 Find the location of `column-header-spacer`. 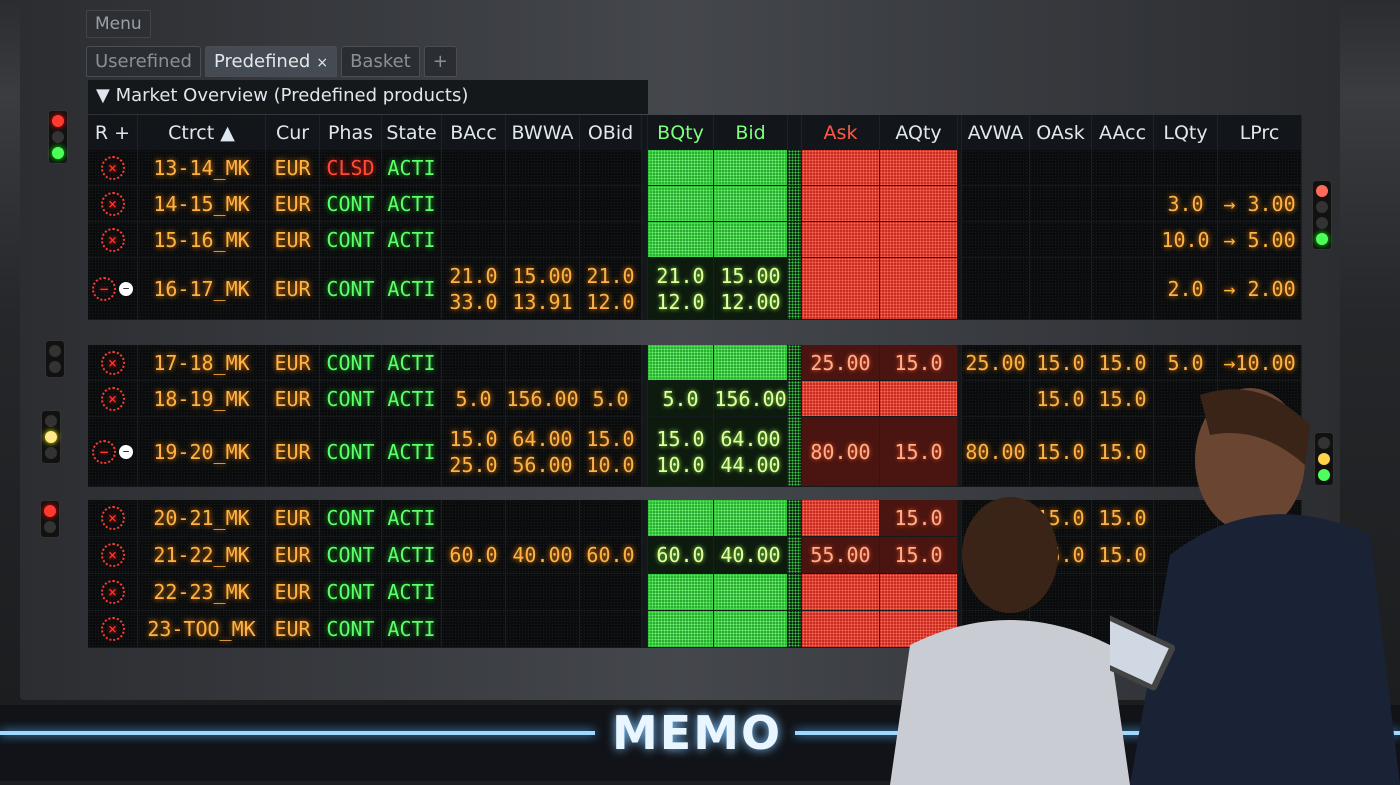

column-header-spacer is located at coordinates (795, 132).